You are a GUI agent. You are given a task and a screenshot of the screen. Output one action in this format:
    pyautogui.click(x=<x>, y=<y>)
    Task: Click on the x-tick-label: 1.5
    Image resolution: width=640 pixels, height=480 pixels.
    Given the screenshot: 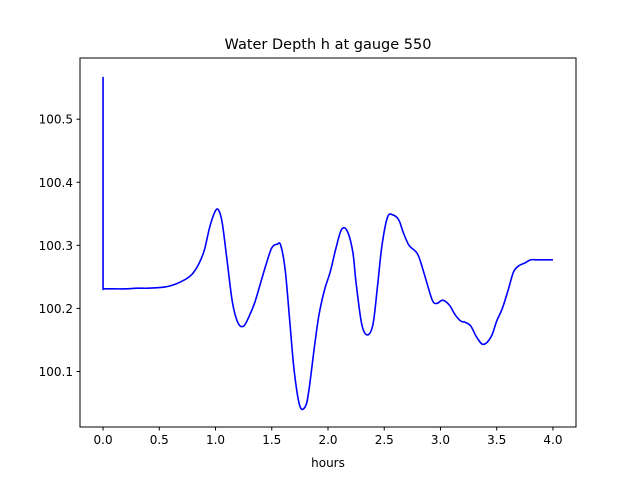 What is the action you would take?
    pyautogui.click(x=271, y=440)
    